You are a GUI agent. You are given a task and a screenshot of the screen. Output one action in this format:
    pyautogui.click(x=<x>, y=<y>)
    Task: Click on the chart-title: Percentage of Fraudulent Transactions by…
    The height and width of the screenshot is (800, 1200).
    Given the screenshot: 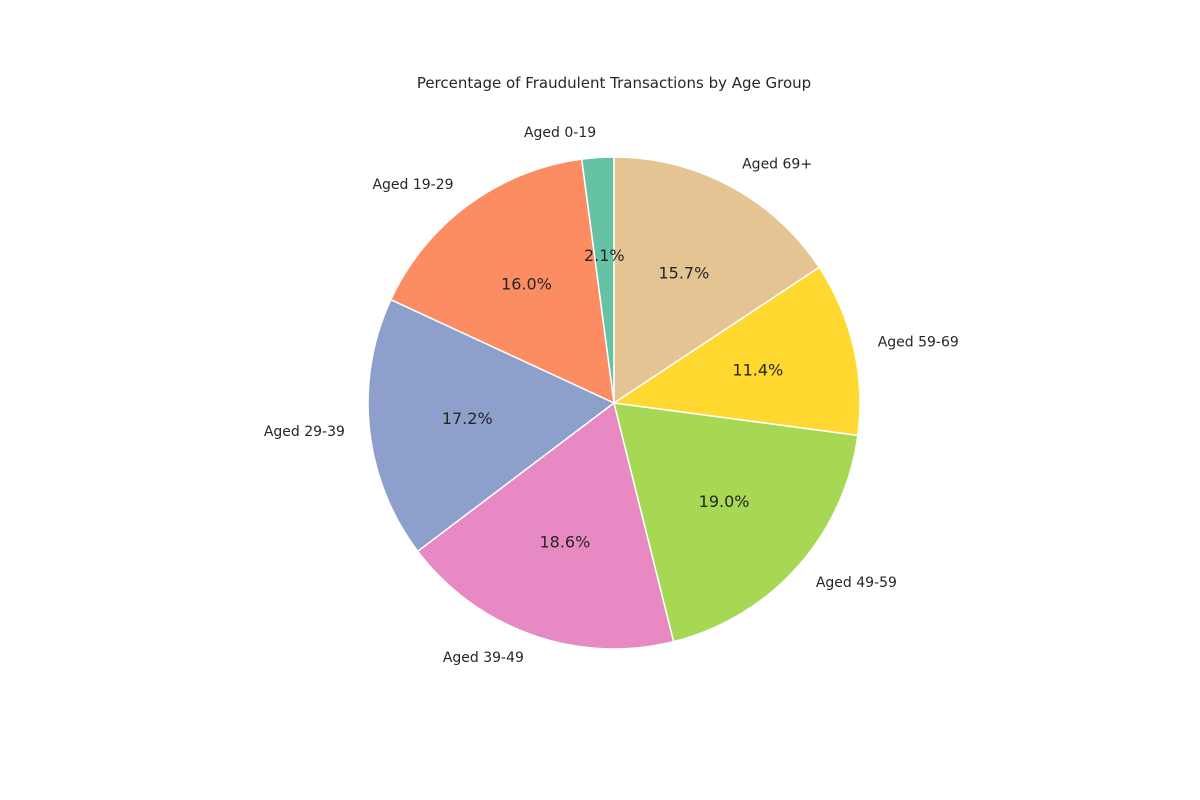 What is the action you would take?
    pyautogui.click(x=614, y=83)
    